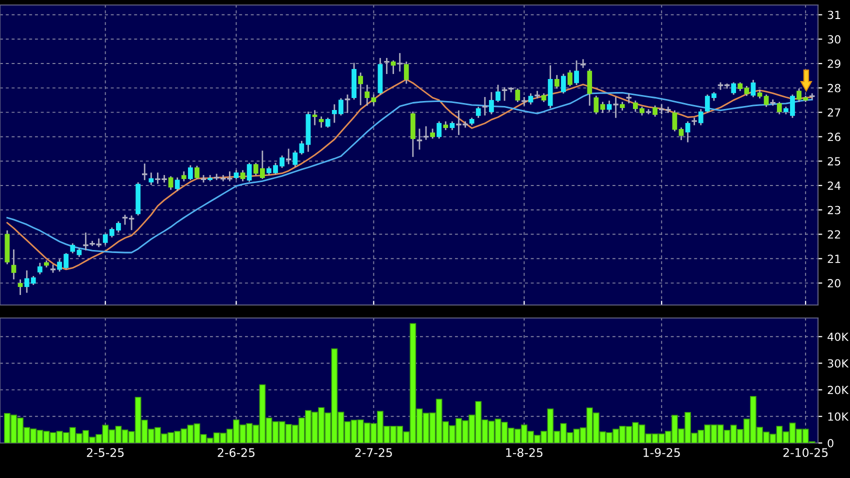  I want to click on x-tick-label: 2-7-25, so click(373, 452).